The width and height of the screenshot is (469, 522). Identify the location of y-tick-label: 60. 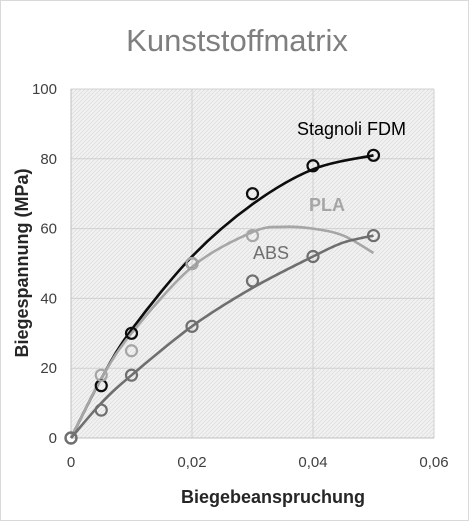
(48, 229).